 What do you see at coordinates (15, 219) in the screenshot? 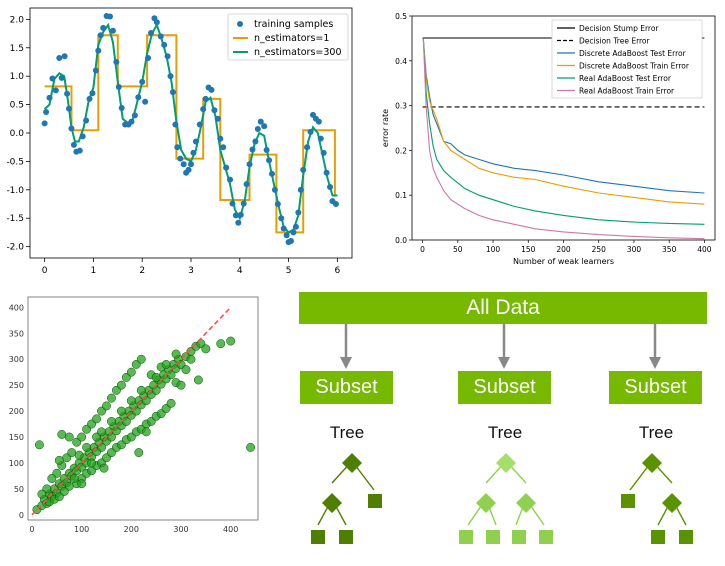
I see `y-tick-label: -1.5` at bounding box center [15, 219].